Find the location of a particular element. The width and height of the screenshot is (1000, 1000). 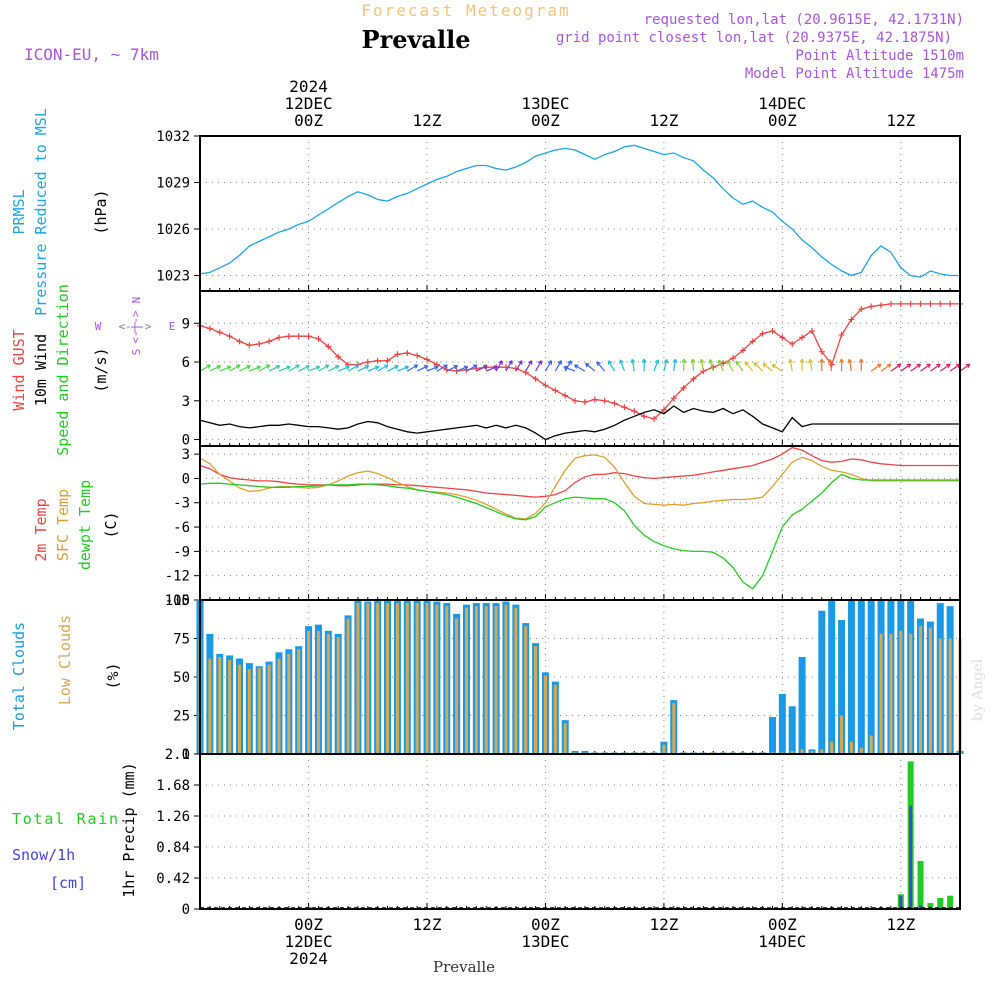

ytick-label-precipitation: 0.42 is located at coordinates (173, 879).